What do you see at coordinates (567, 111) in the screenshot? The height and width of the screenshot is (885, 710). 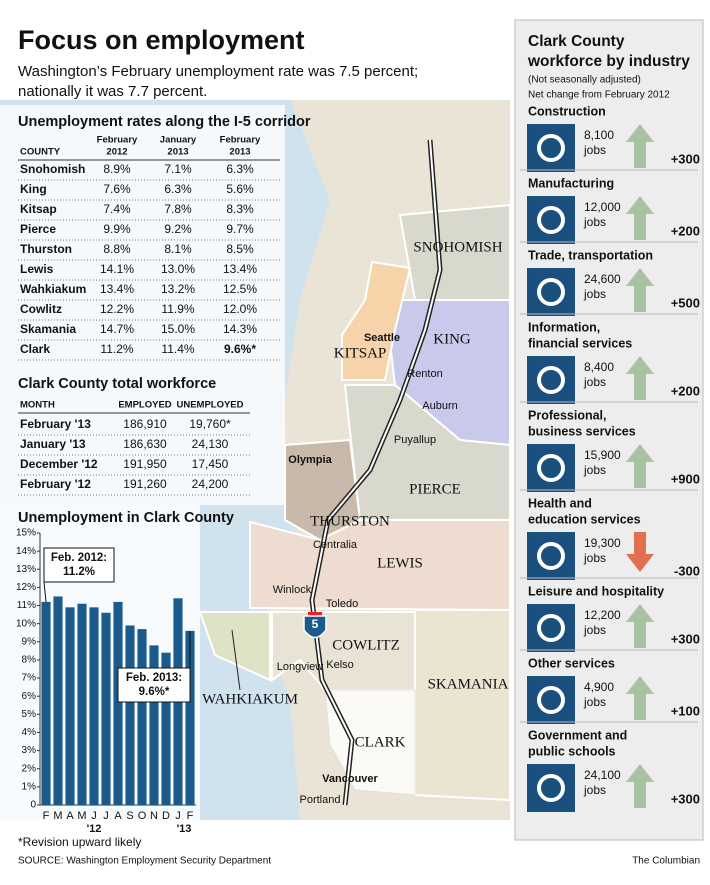 I see `industry-name: Construction` at bounding box center [567, 111].